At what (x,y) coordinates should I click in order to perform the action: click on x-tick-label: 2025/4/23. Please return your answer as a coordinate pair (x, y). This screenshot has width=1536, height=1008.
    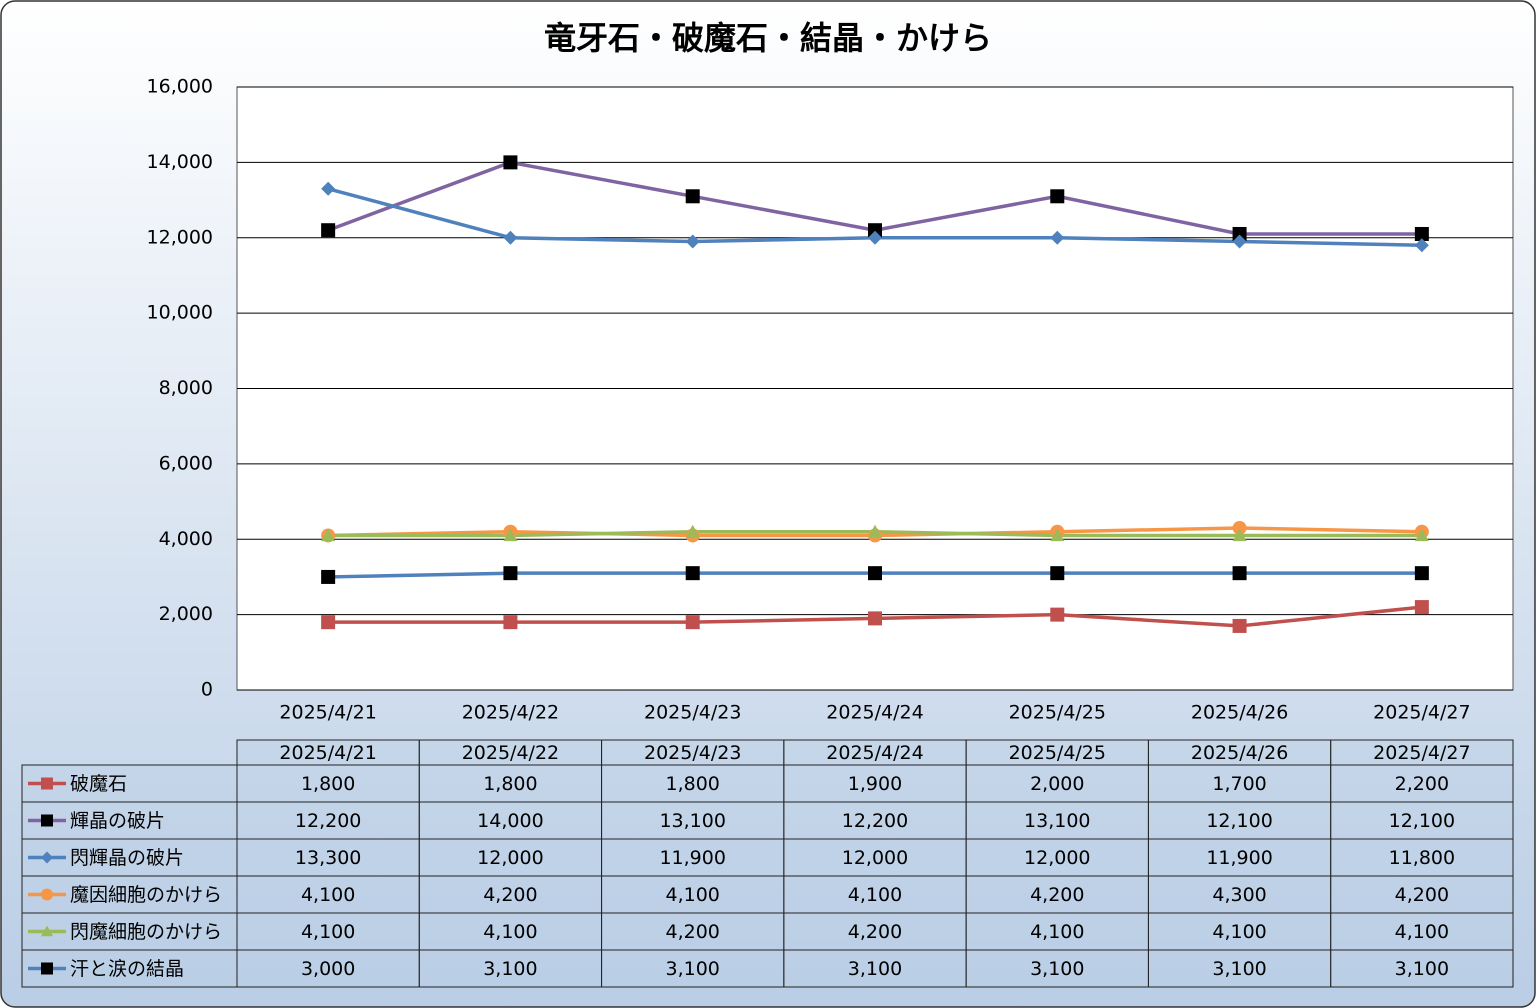
    Looking at the image, I should click on (692, 713).